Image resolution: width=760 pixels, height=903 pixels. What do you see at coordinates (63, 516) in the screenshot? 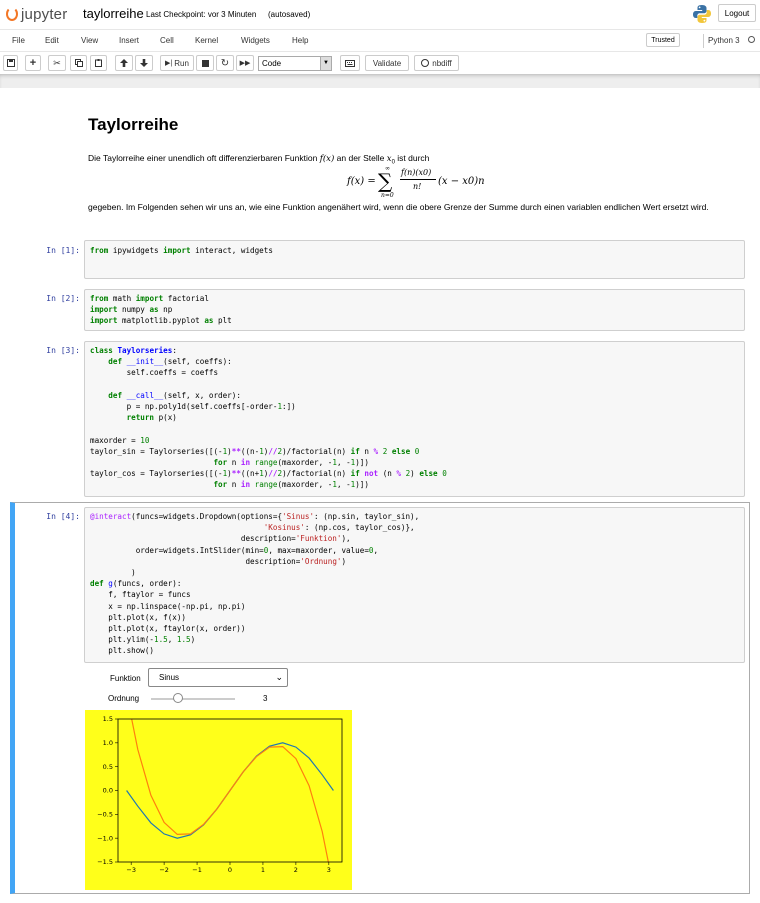
I see `cell-prompt: In [4]:` at bounding box center [63, 516].